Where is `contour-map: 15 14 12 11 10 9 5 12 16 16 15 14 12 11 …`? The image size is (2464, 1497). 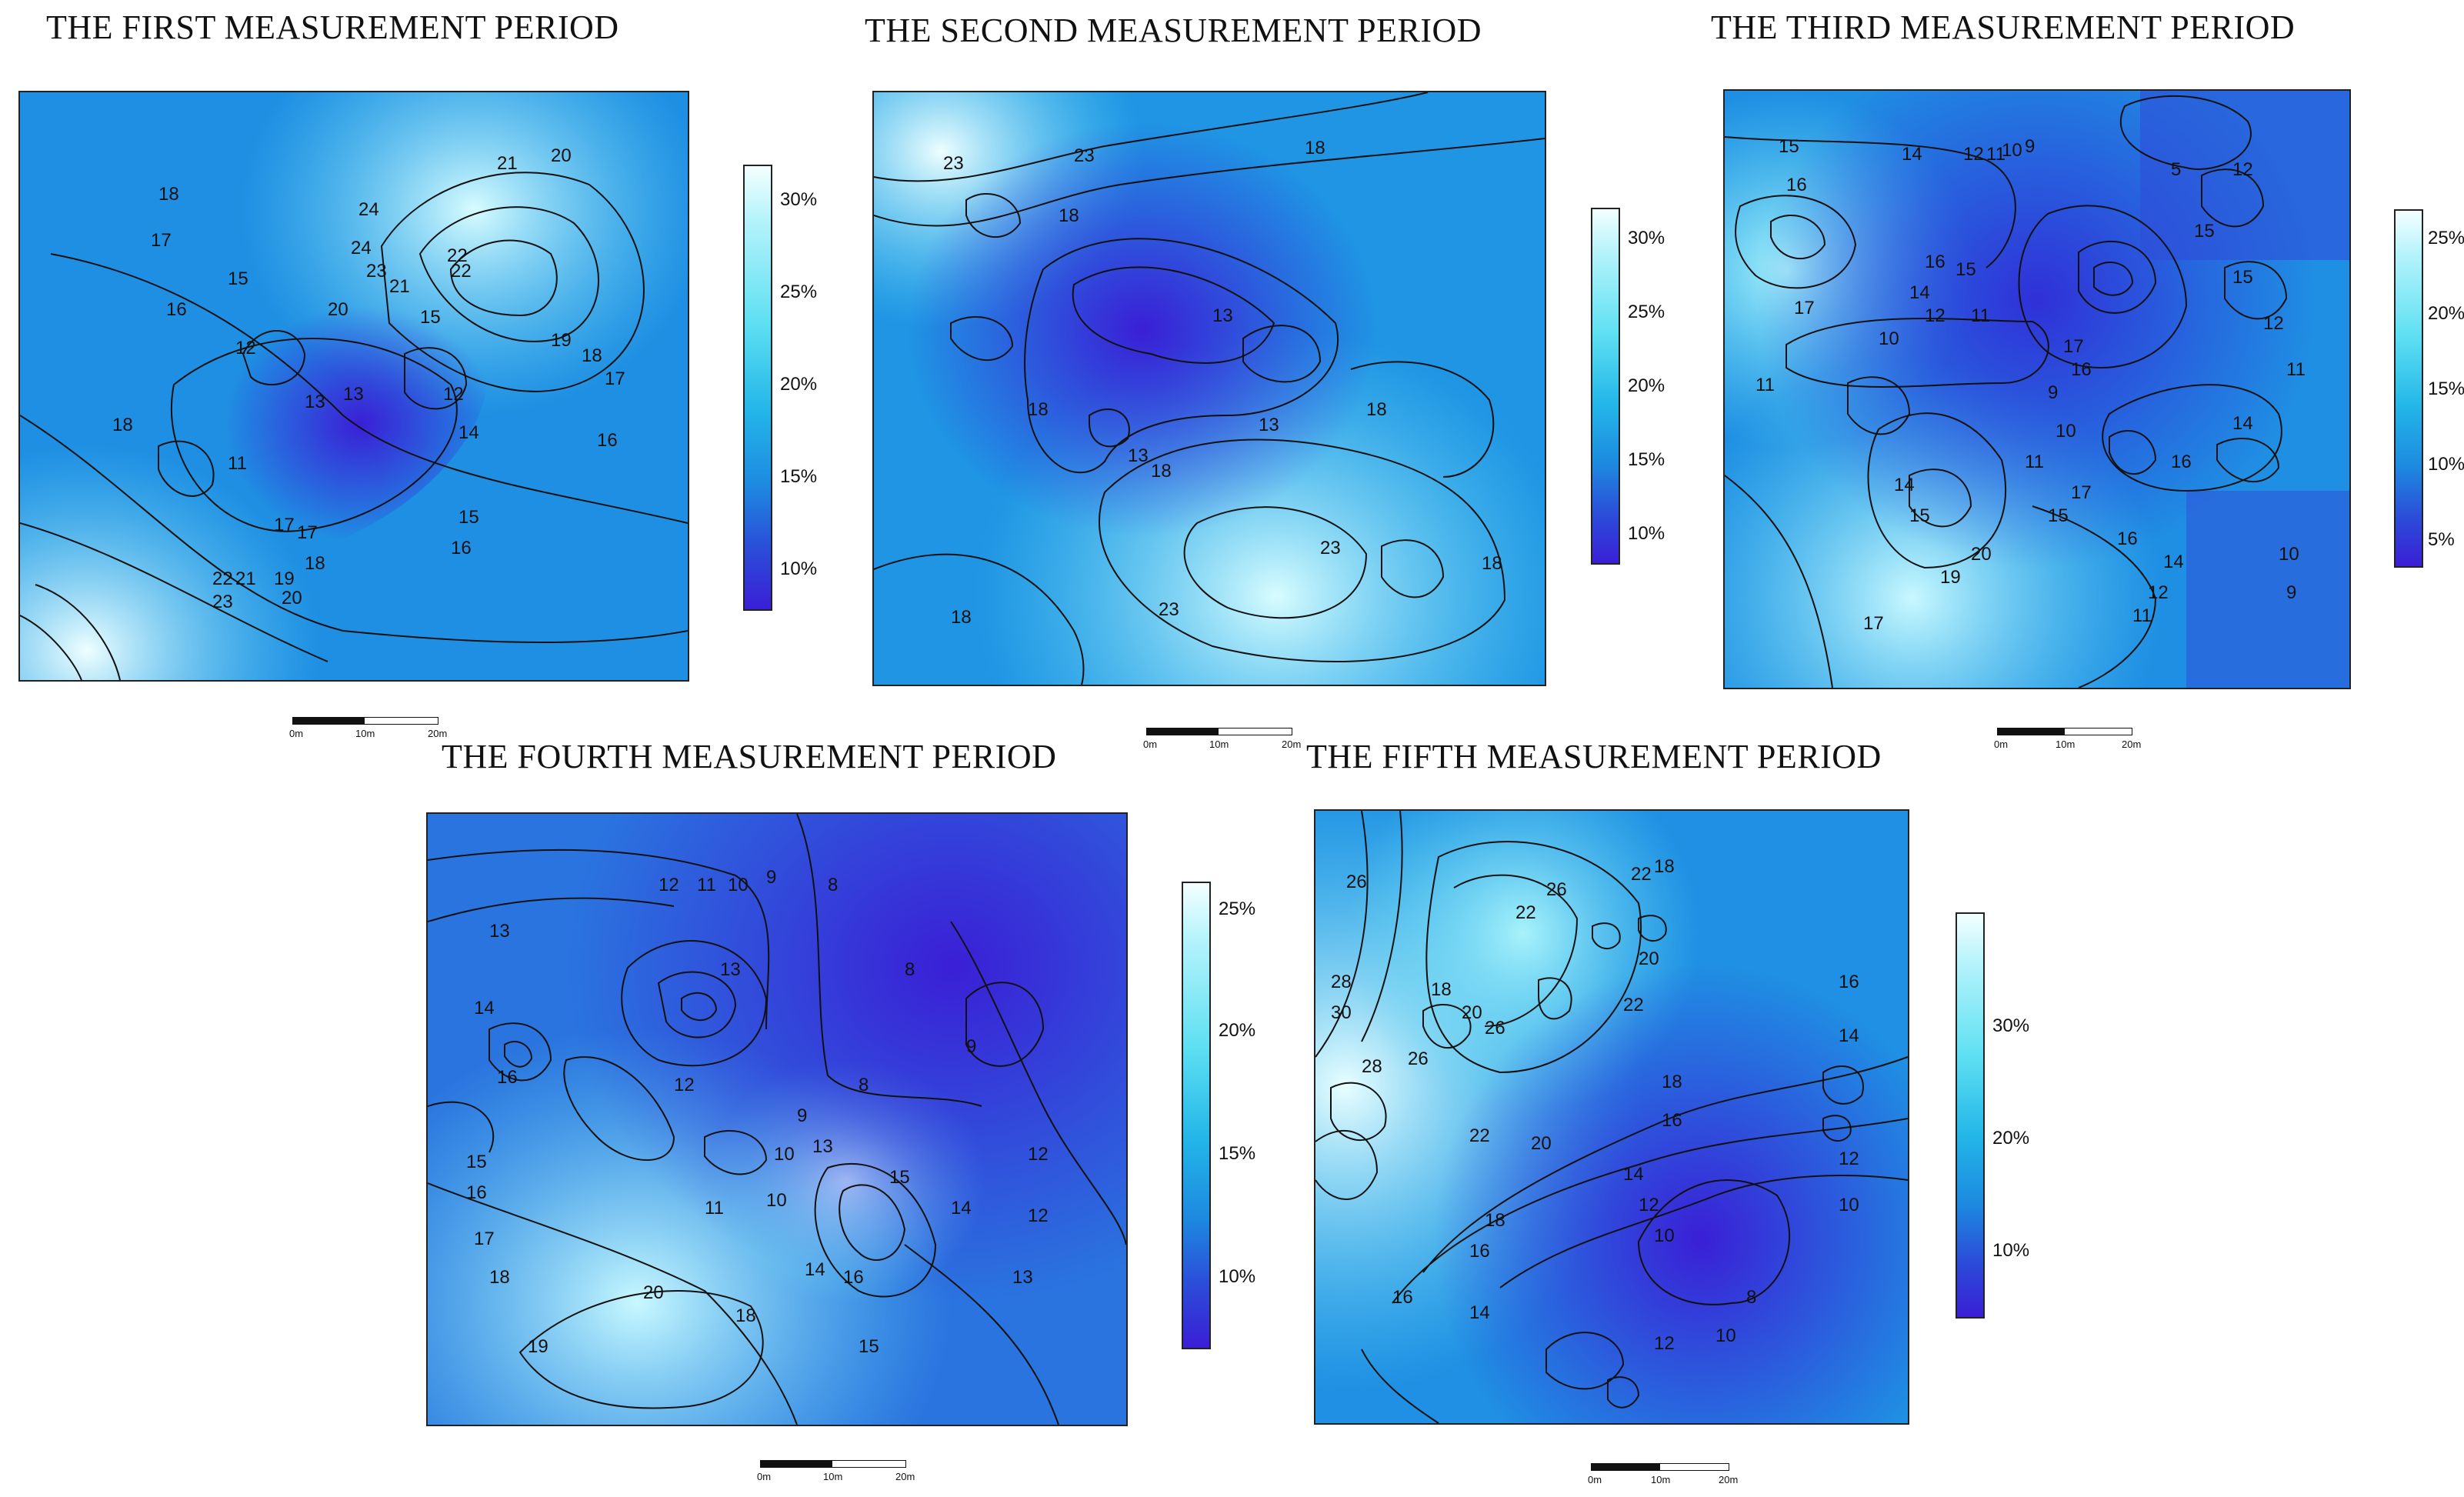 contour-map: 15 14 12 11 10 9 5 12 16 16 15 14 12 11 … is located at coordinates (2037, 389).